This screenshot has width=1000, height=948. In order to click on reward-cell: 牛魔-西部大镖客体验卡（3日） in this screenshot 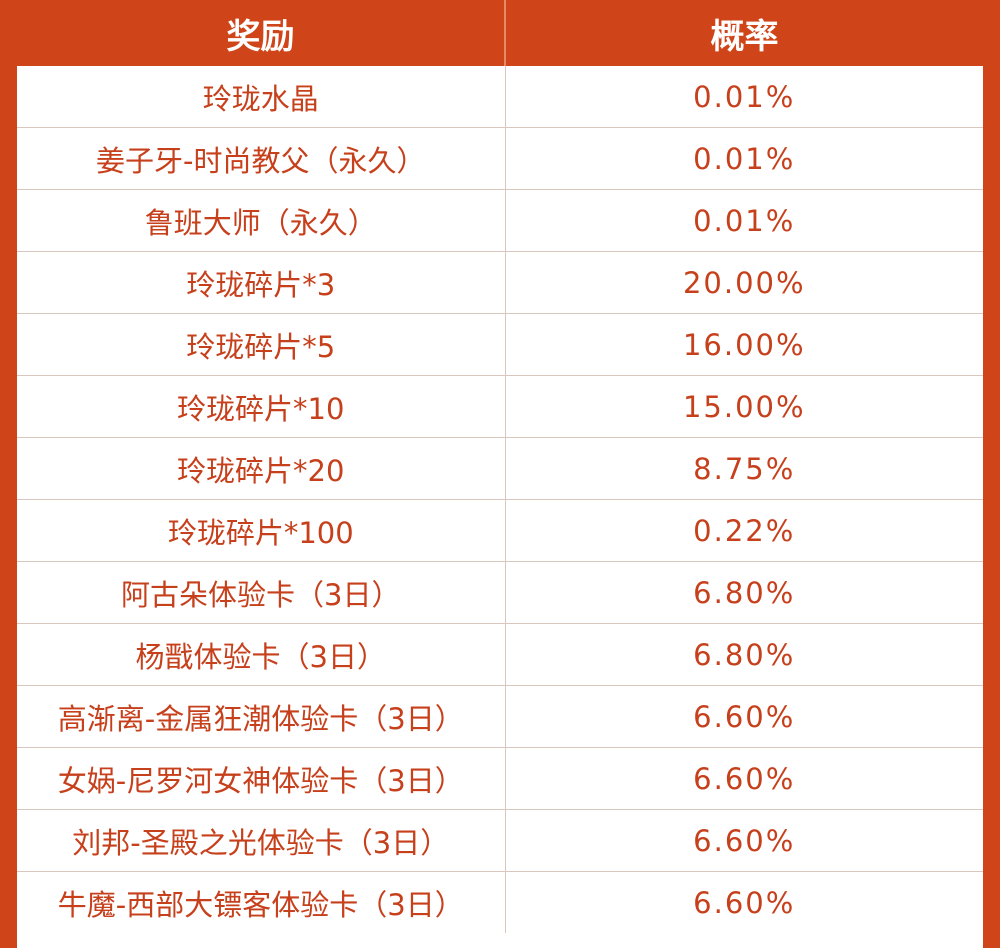, I will do `click(261, 902)`.